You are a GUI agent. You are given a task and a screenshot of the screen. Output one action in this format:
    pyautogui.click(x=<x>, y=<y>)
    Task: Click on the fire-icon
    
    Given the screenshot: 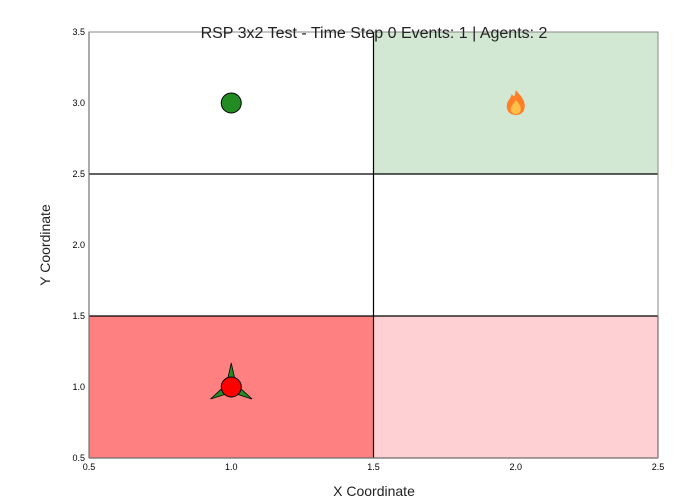 What is the action you would take?
    pyautogui.click(x=515, y=102)
    